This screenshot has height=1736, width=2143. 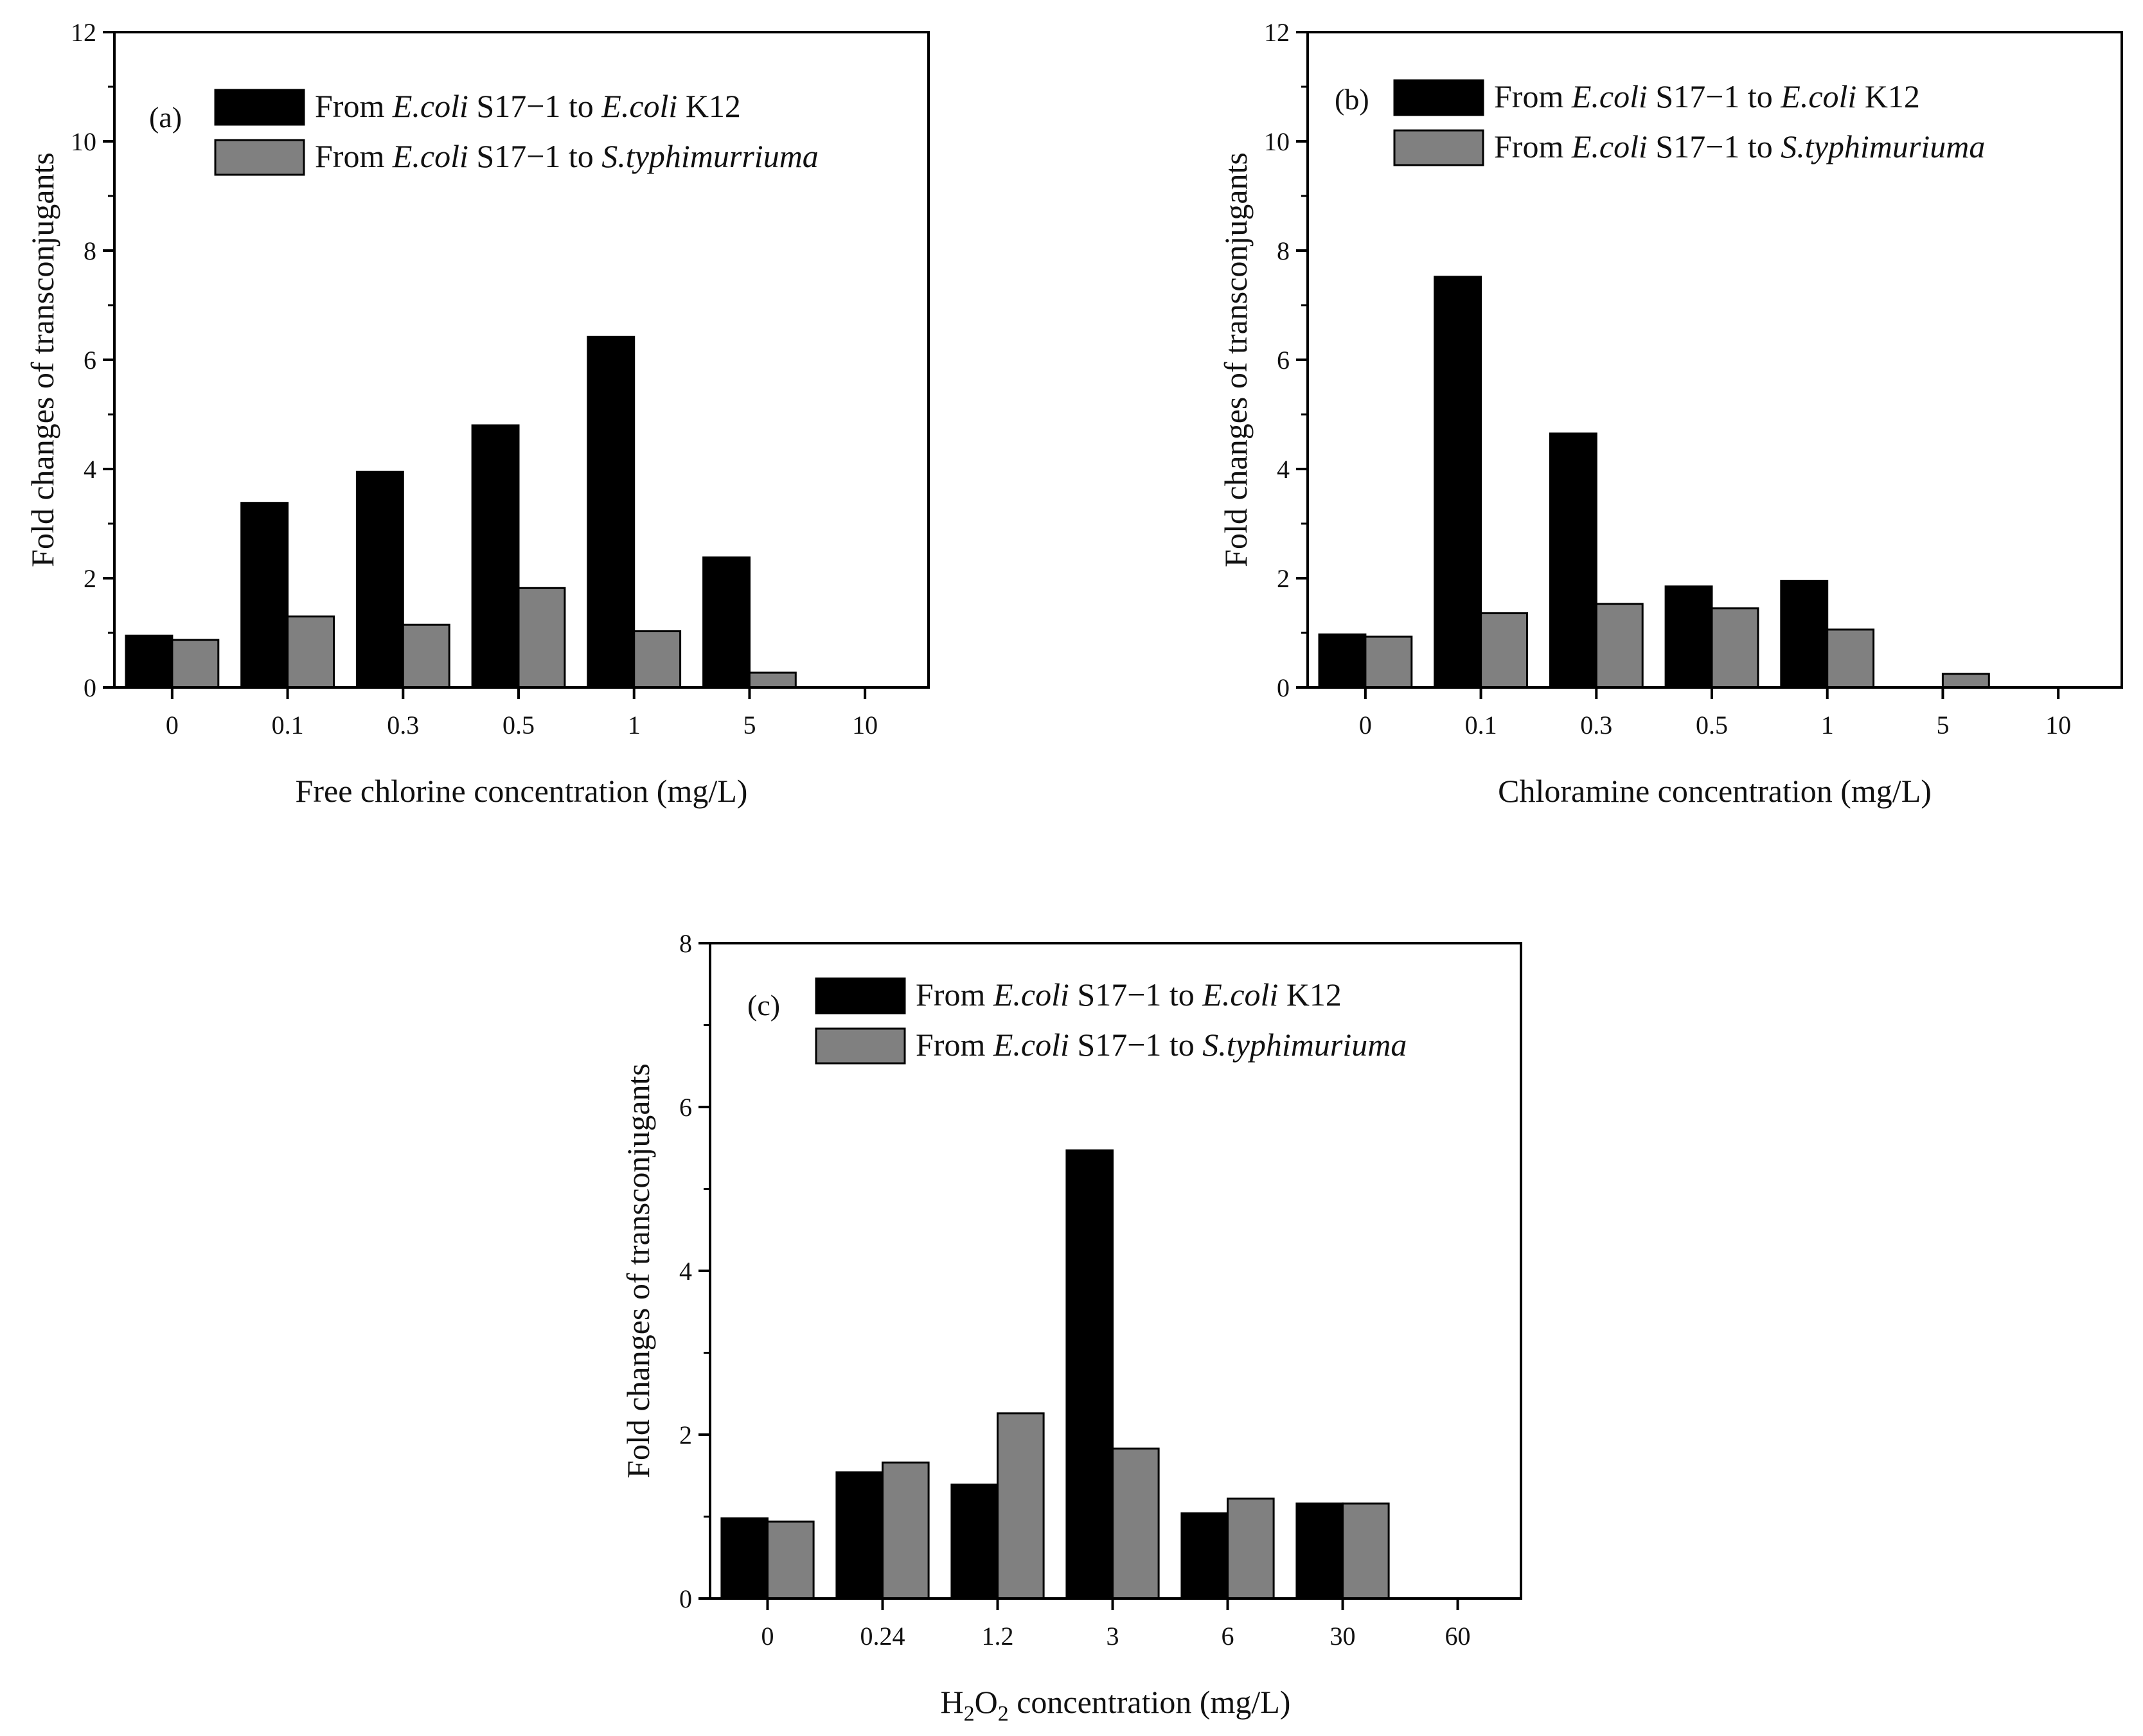 What do you see at coordinates (1715, 791) in the screenshot?
I see `x-axis-title: Chloramine concentration (mg/L)` at bounding box center [1715, 791].